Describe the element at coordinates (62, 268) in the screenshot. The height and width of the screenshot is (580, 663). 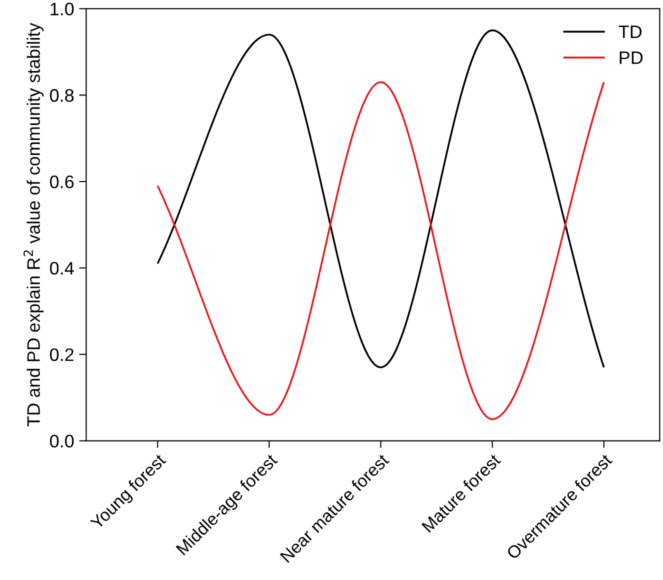
I see `y-tick-label: 0.4` at that location.